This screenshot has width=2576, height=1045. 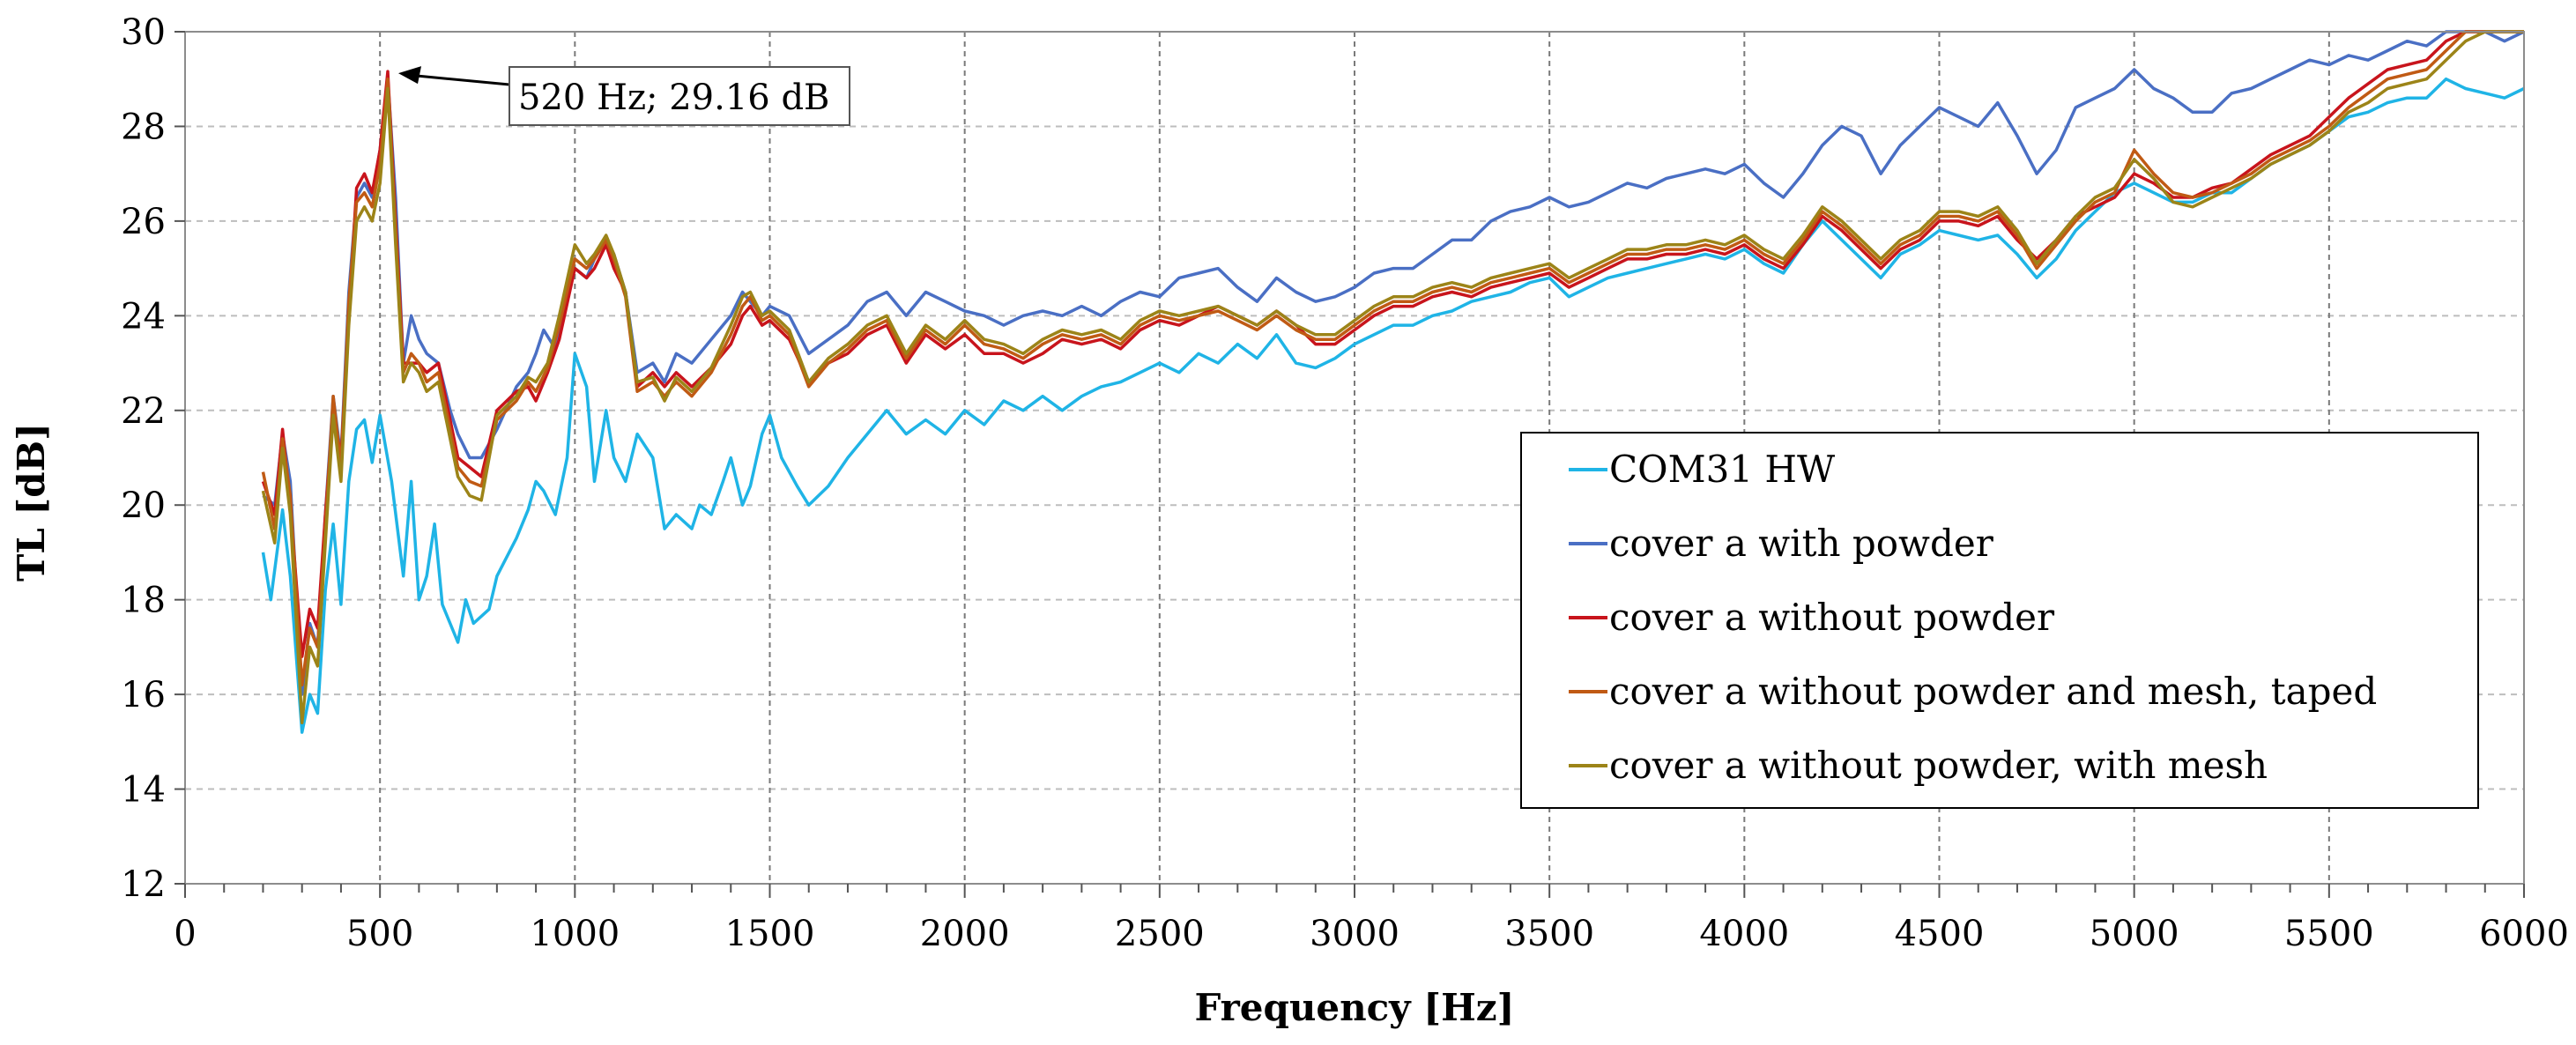 What do you see at coordinates (185, 934) in the screenshot?
I see `x-tick-label: 0` at bounding box center [185, 934].